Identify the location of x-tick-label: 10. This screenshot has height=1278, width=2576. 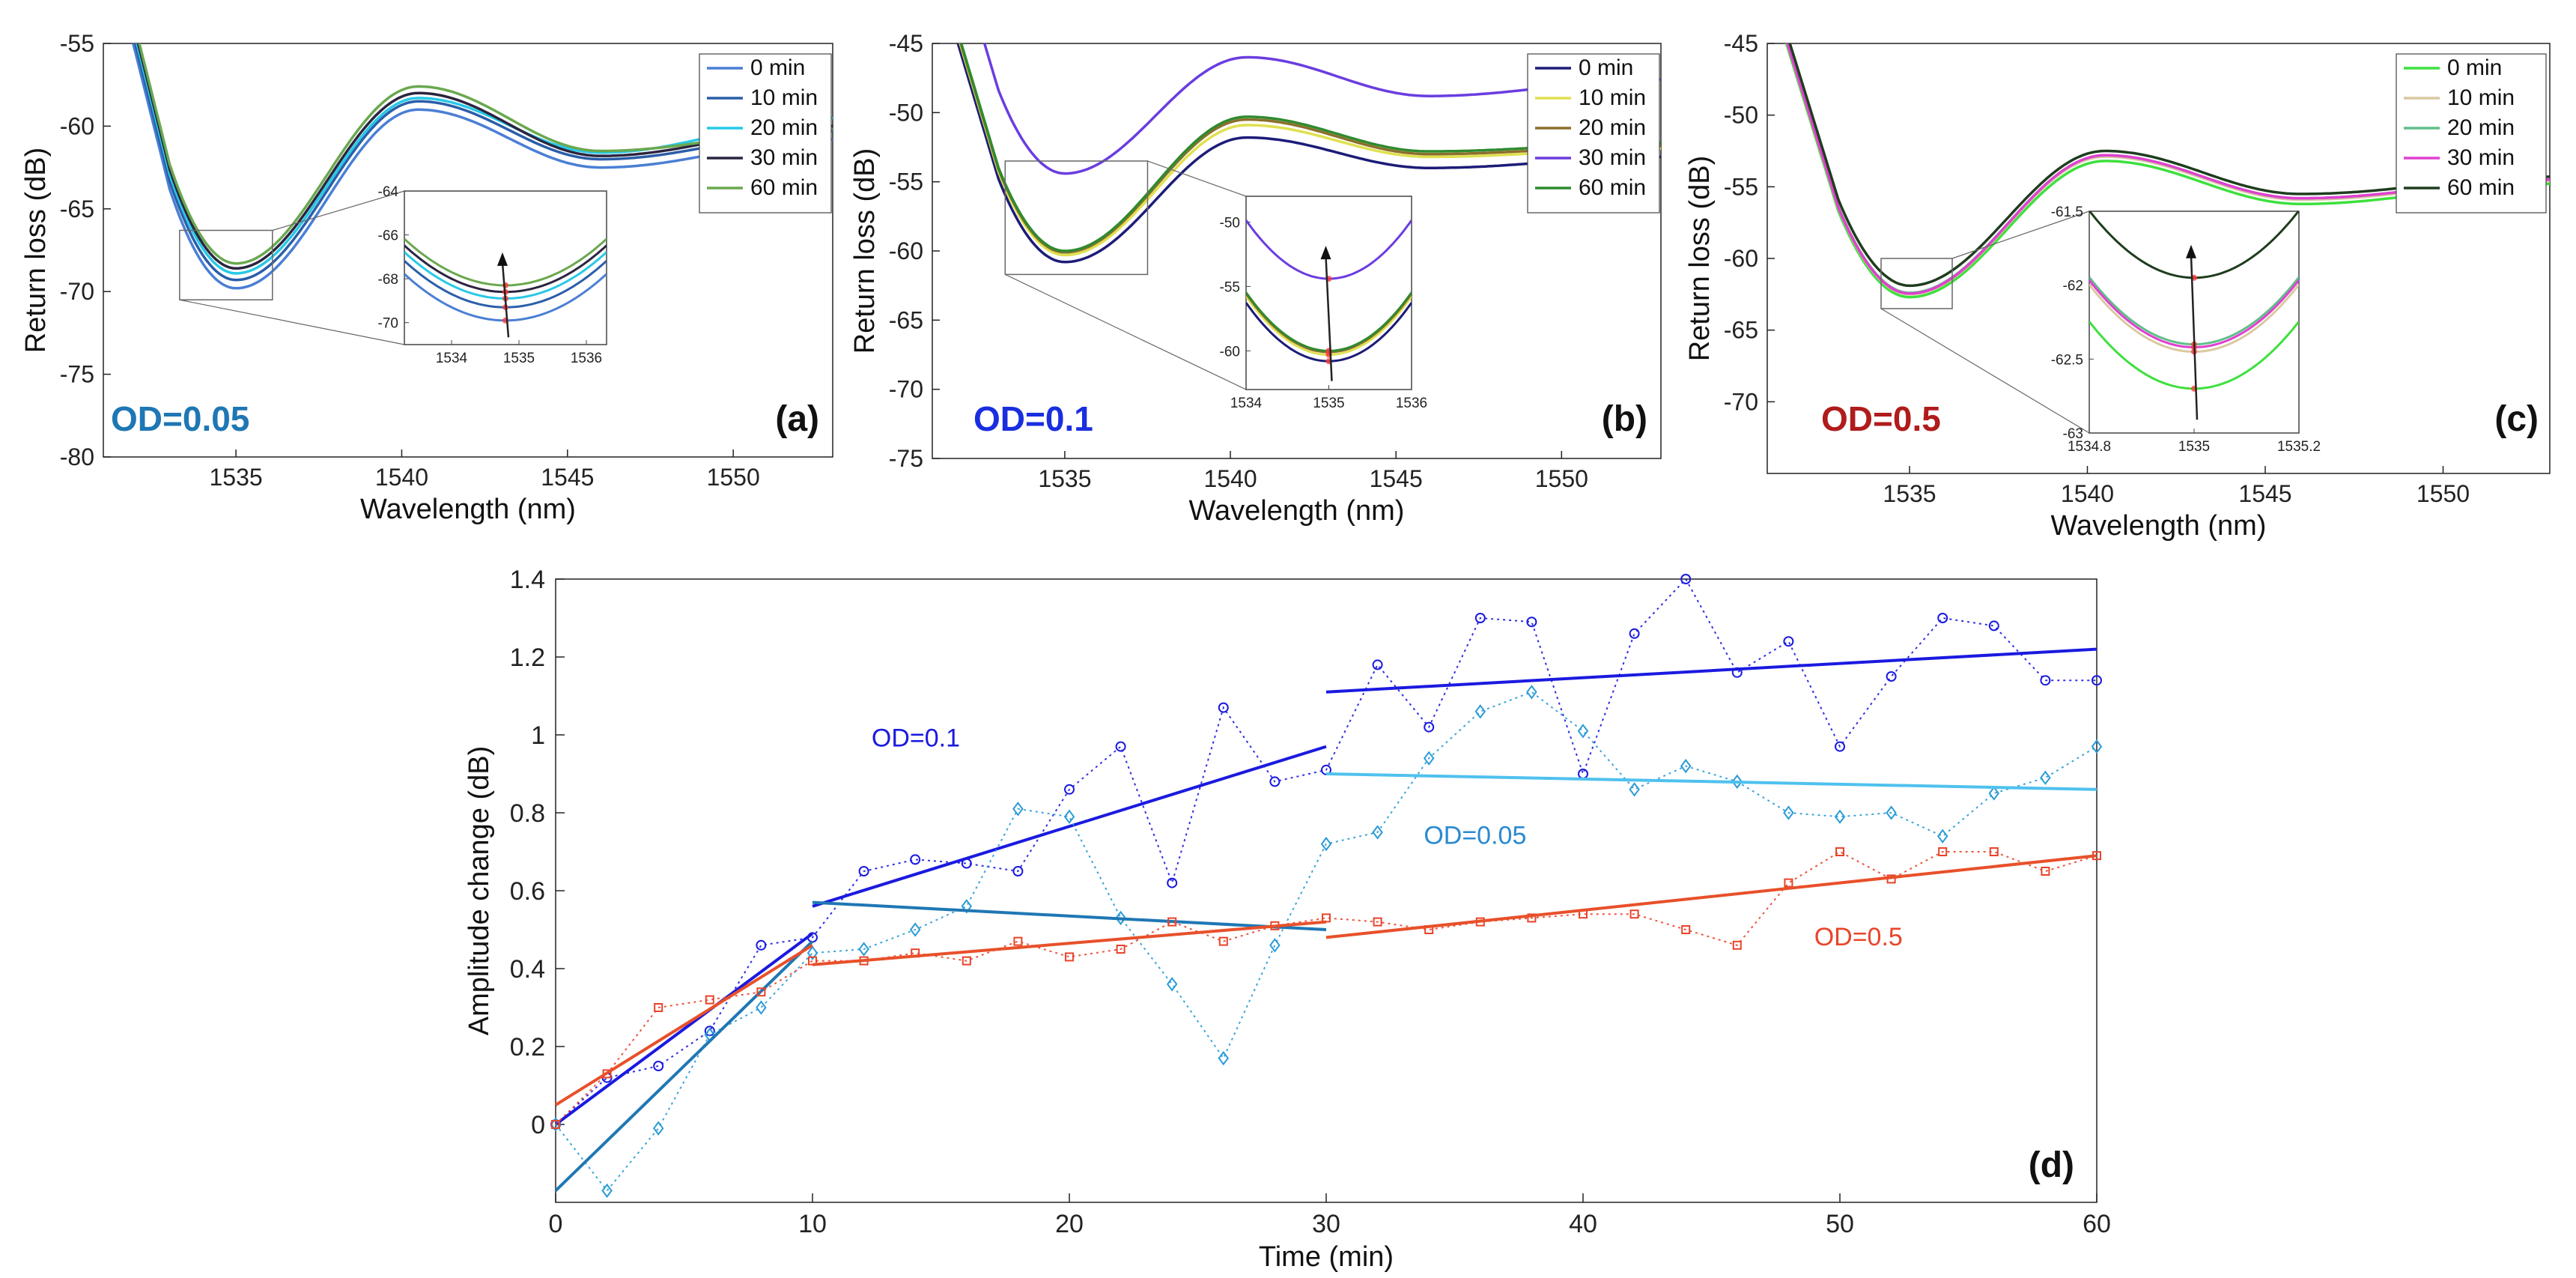
(812, 1224).